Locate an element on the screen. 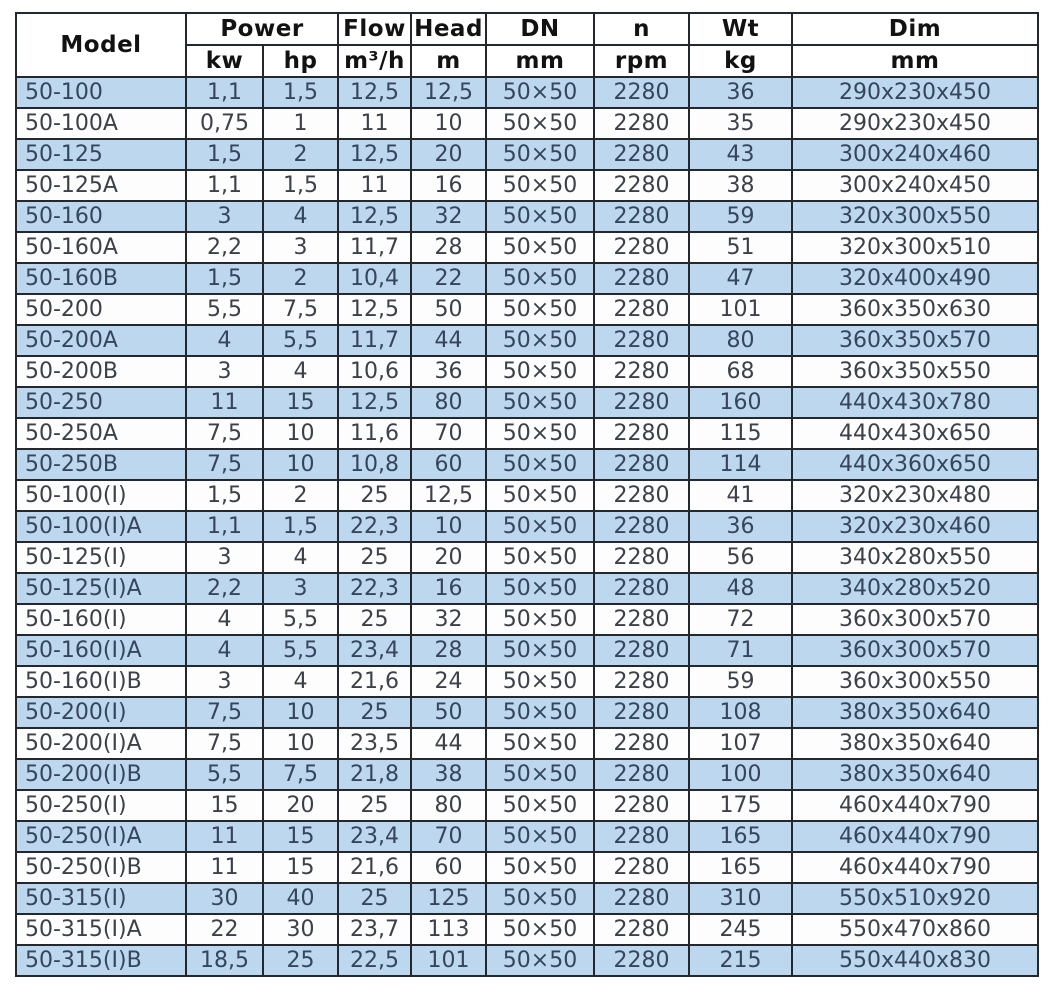 Image resolution: width=1054 pixels, height=1000 pixels. model-cell: 50-160(I)A is located at coordinates (101, 650).